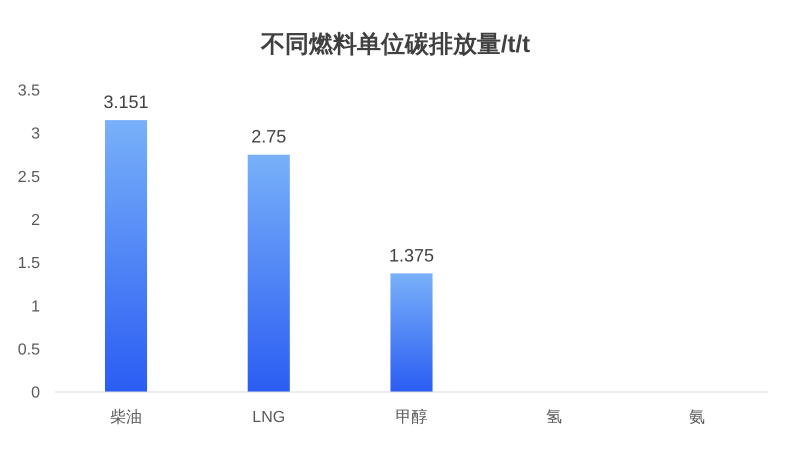  I want to click on data-label: 3.151, so click(126, 102).